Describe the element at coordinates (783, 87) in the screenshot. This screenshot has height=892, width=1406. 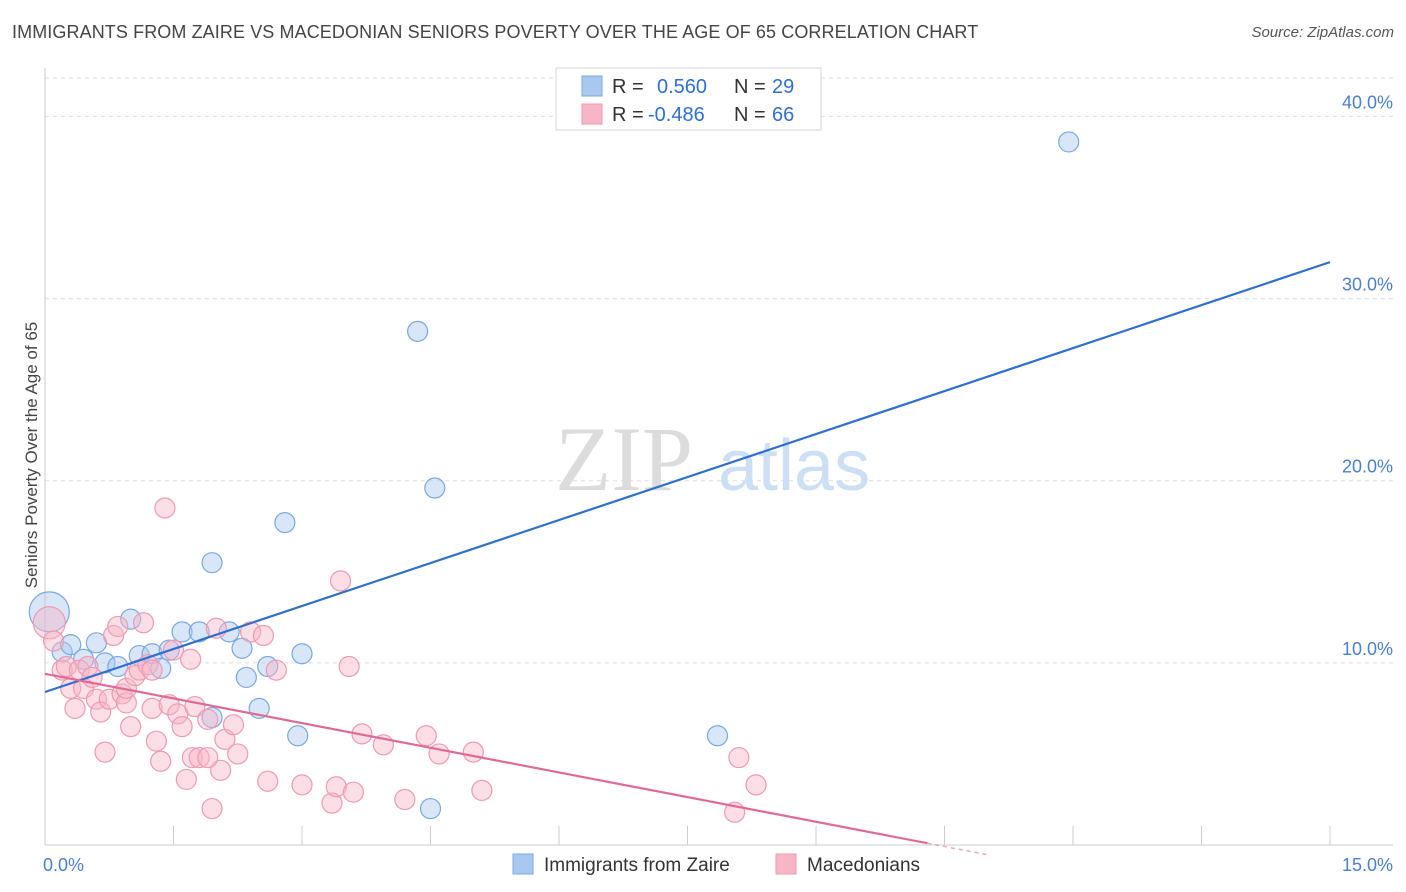
I see `legend-n-value-zaire: 29` at that location.